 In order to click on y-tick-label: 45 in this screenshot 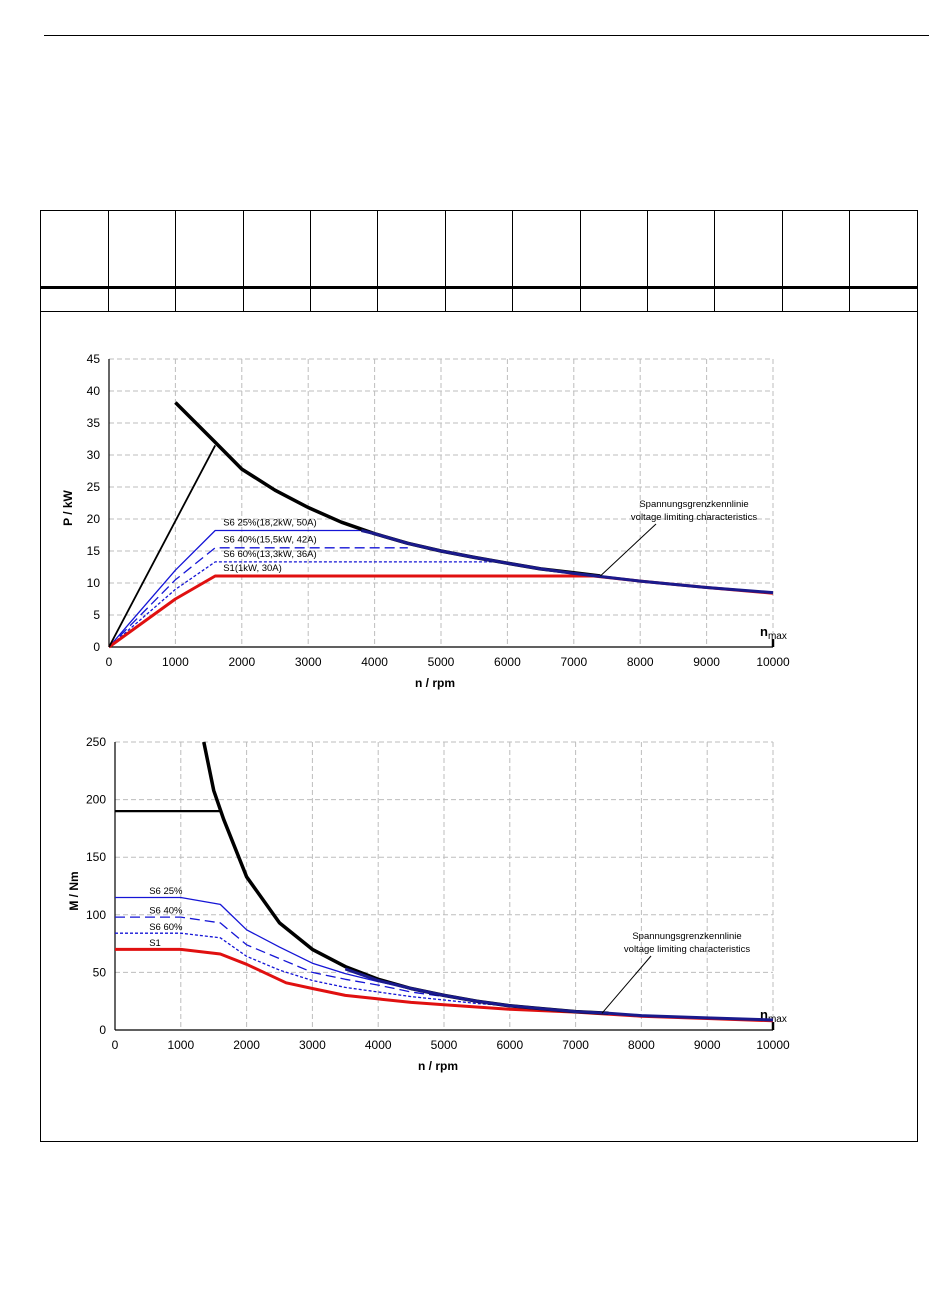, I will do `click(94, 359)`.